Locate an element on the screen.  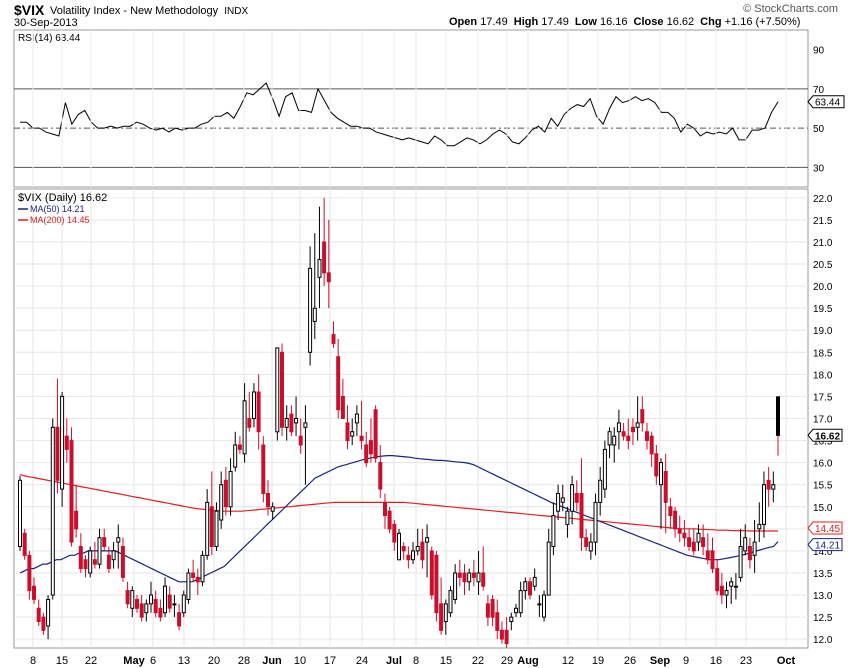
x-tick-label: 24 is located at coordinates (362, 661).